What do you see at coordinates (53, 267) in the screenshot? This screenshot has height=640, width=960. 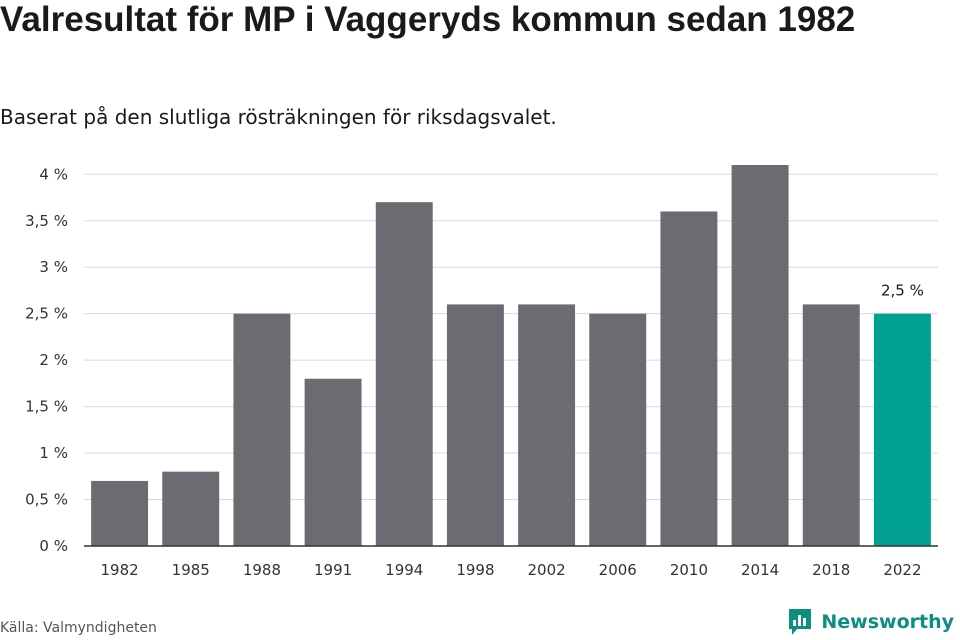 I see `y-tick-label: 3 %` at bounding box center [53, 267].